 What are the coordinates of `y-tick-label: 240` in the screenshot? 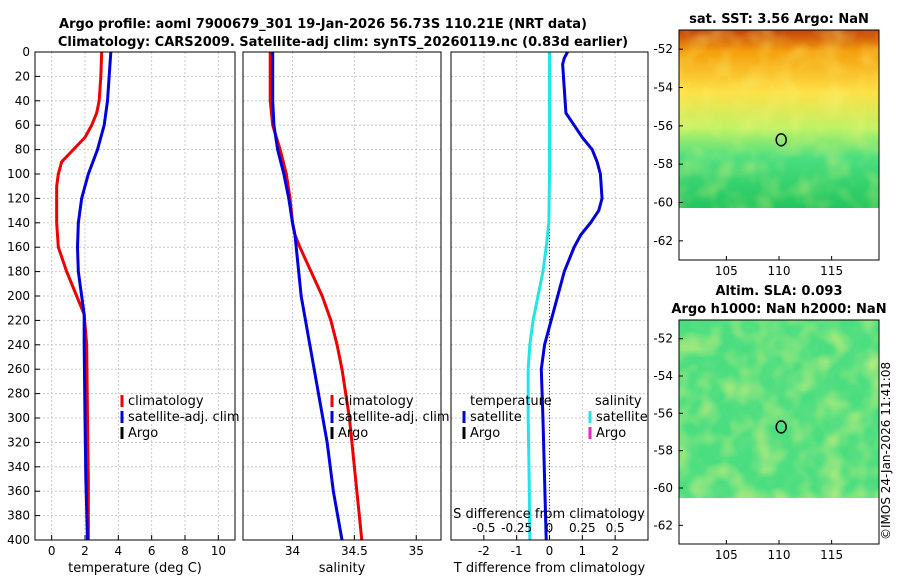 It's located at (18, 345).